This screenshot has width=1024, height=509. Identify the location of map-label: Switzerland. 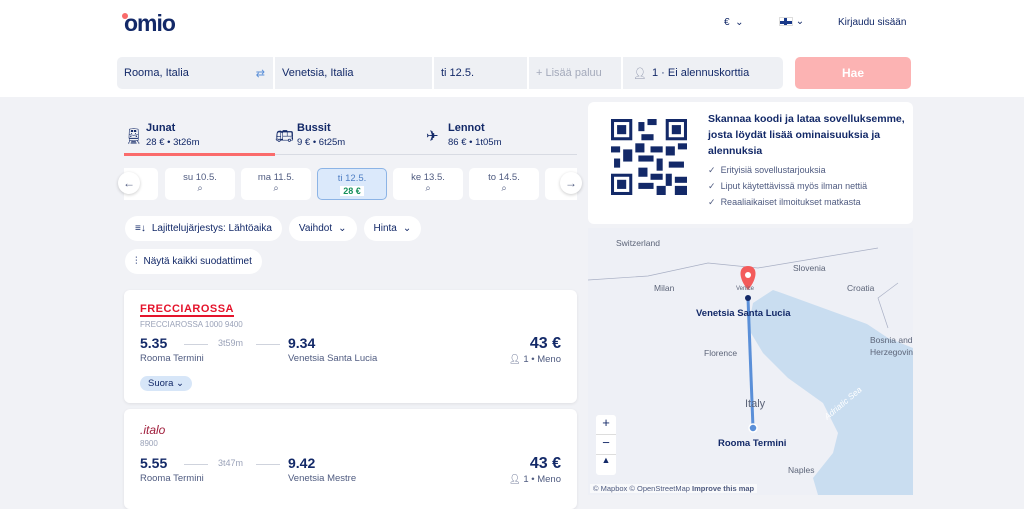
(638, 243).